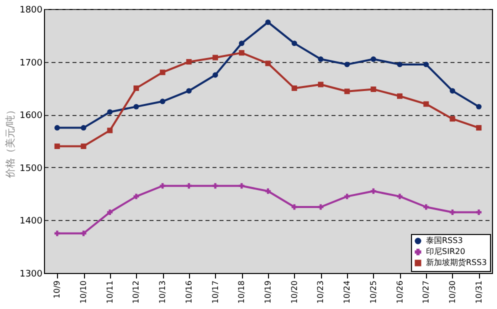 The height and width of the screenshot is (309, 497). Describe the element at coordinates (31, 221) in the screenshot. I see `y-tick-label: 1400` at that location.